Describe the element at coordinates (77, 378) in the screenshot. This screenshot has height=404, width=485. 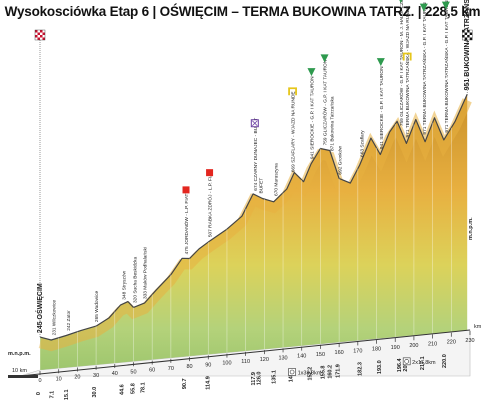
I see `x-tick-label: 20` at that location.